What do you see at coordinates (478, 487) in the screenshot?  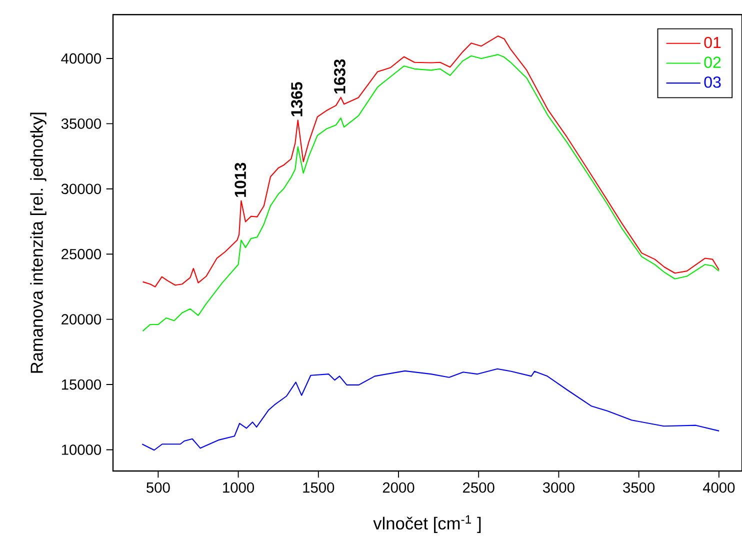 I see `x-tick-label: 2500` at bounding box center [478, 487].